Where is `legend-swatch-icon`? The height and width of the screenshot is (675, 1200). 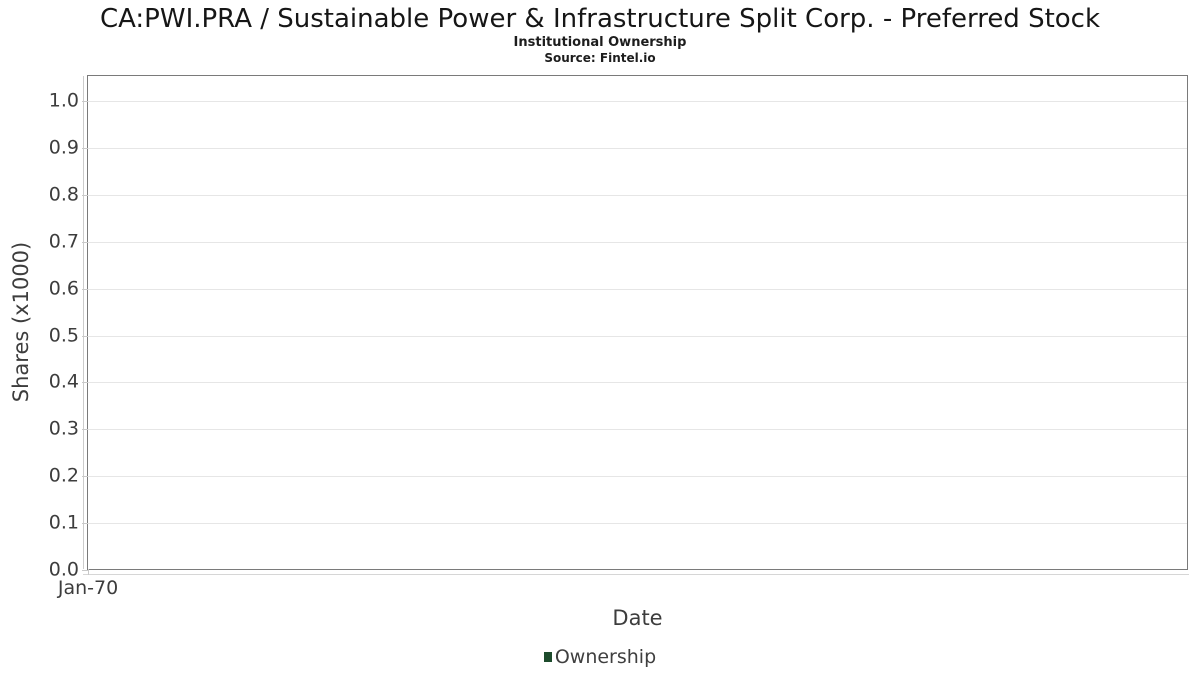 legend-swatch-icon is located at coordinates (547, 657).